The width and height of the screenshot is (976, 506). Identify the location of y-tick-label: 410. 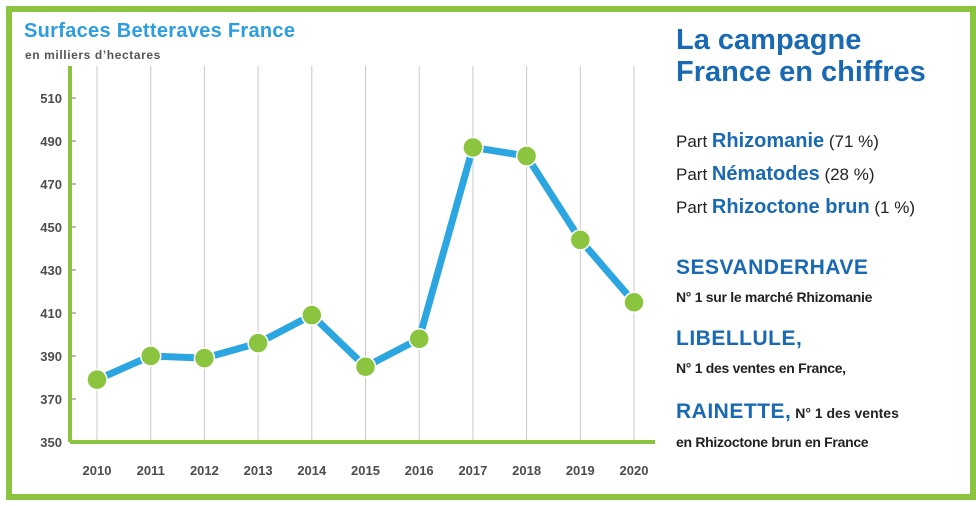
(51, 313).